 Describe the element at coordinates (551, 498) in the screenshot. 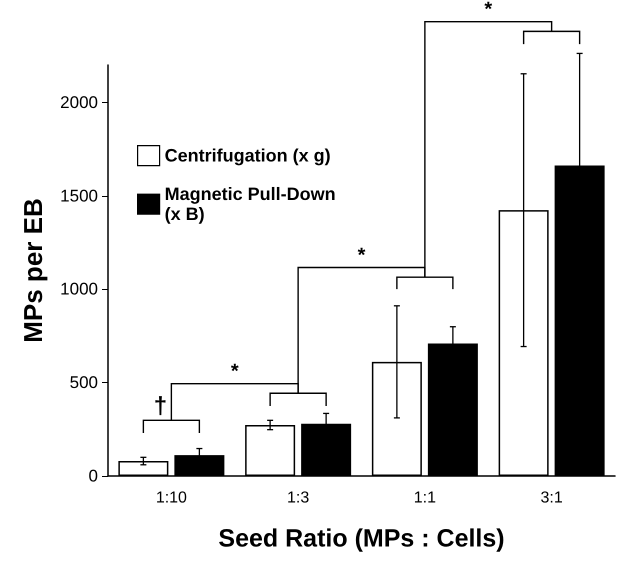

I see `x-tick-label: 3:1` at that location.